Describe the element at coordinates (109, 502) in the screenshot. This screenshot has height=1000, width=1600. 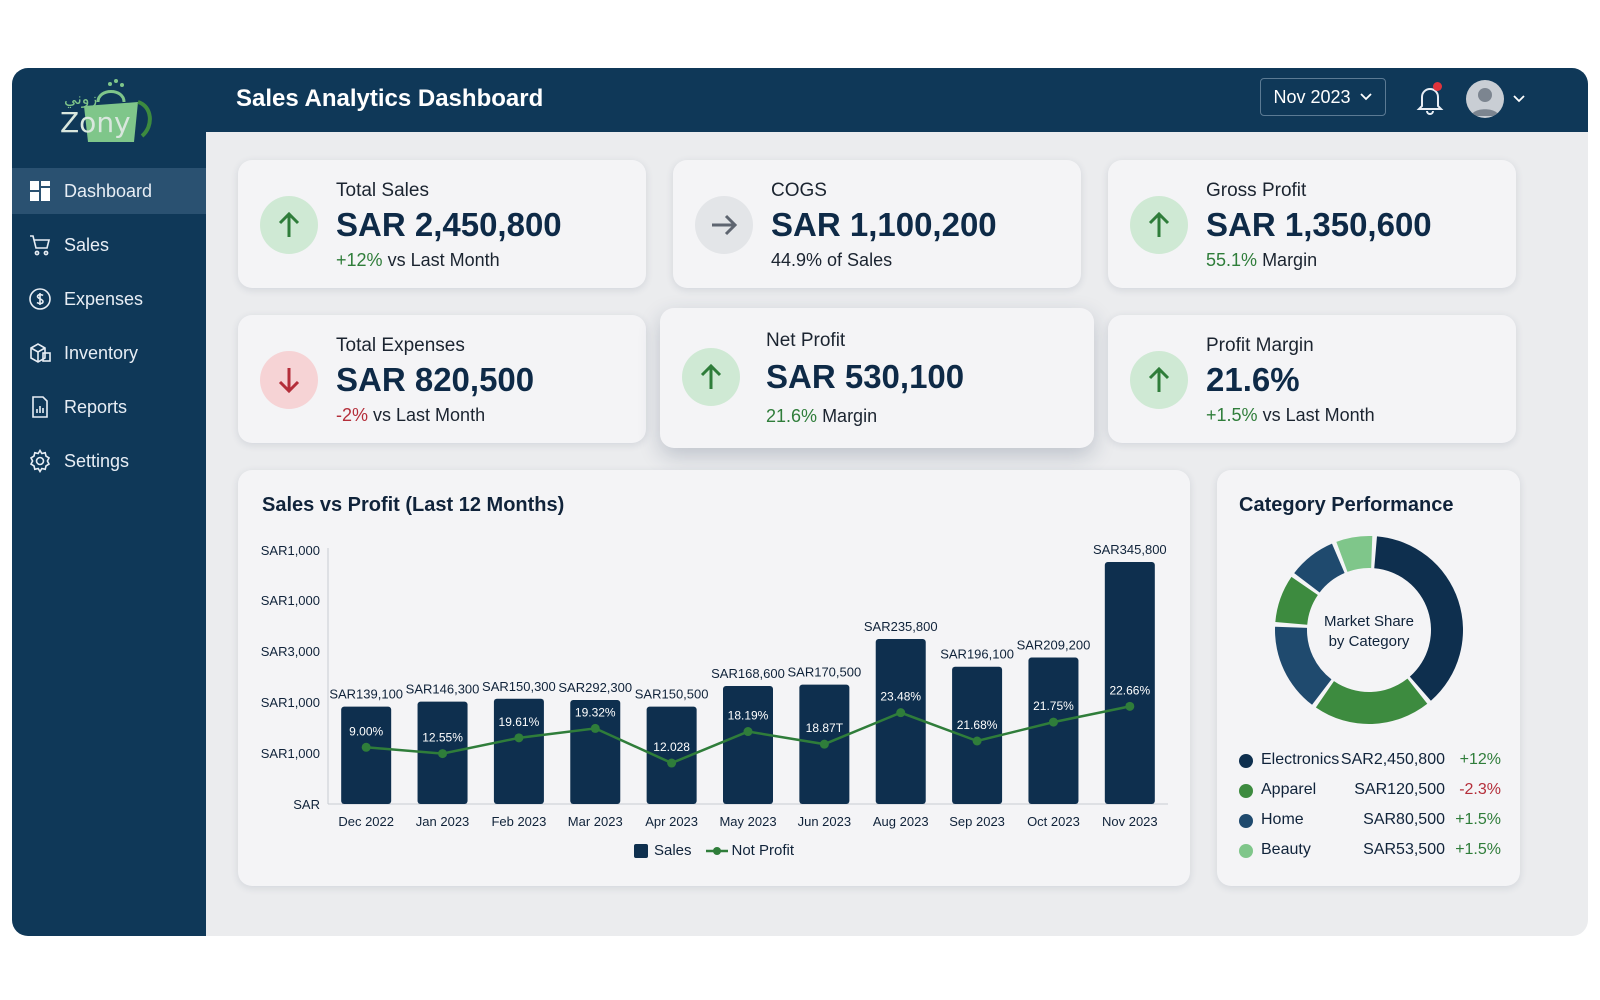
I see `sidebar: زوني Zony Dashboard Sales Expenses In` at that location.